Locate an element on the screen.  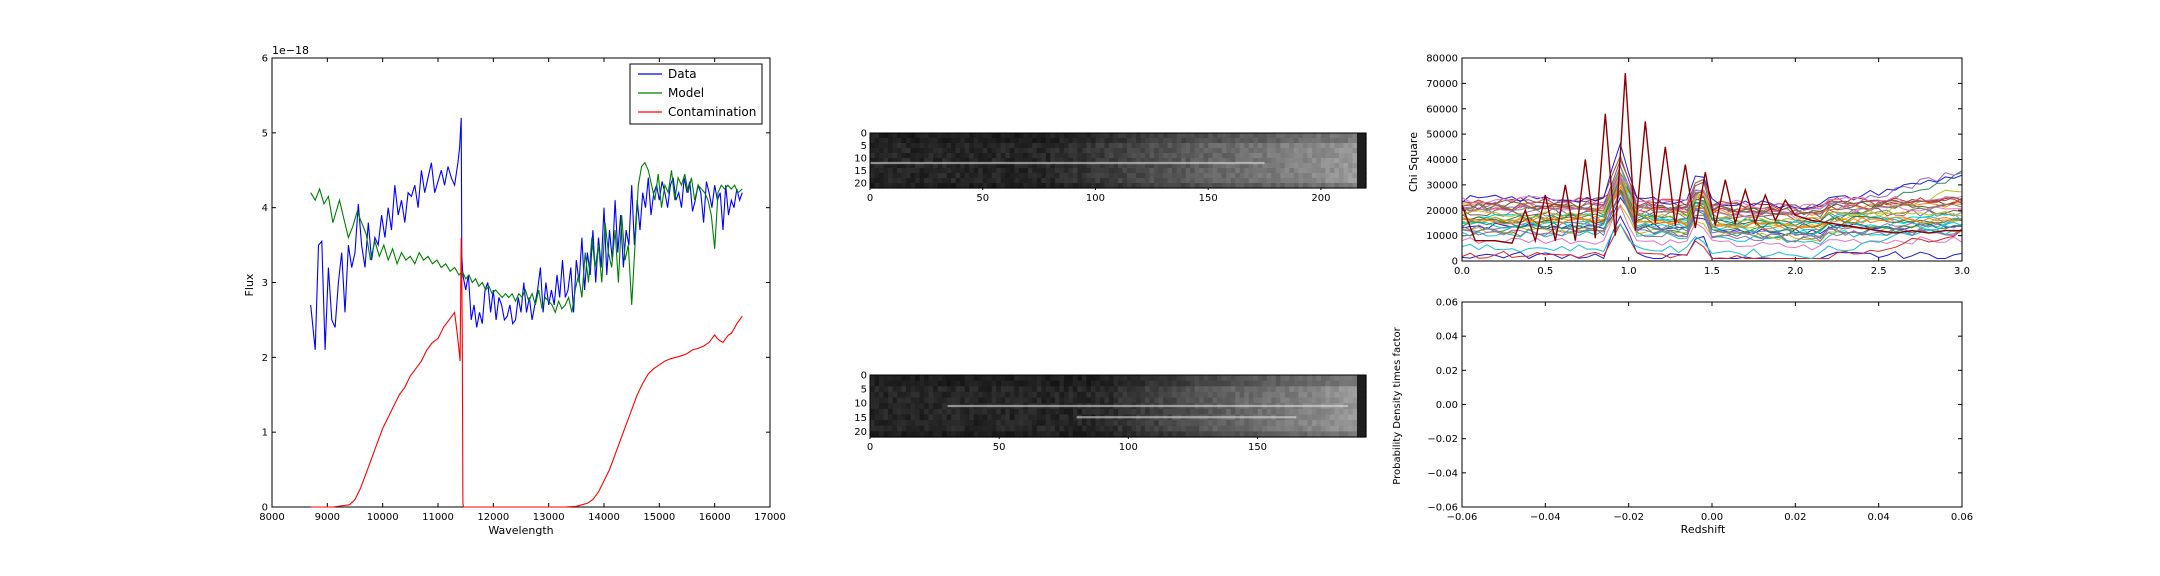
chi-square-y-tick-label: 70000 is located at coordinates (1442, 84).